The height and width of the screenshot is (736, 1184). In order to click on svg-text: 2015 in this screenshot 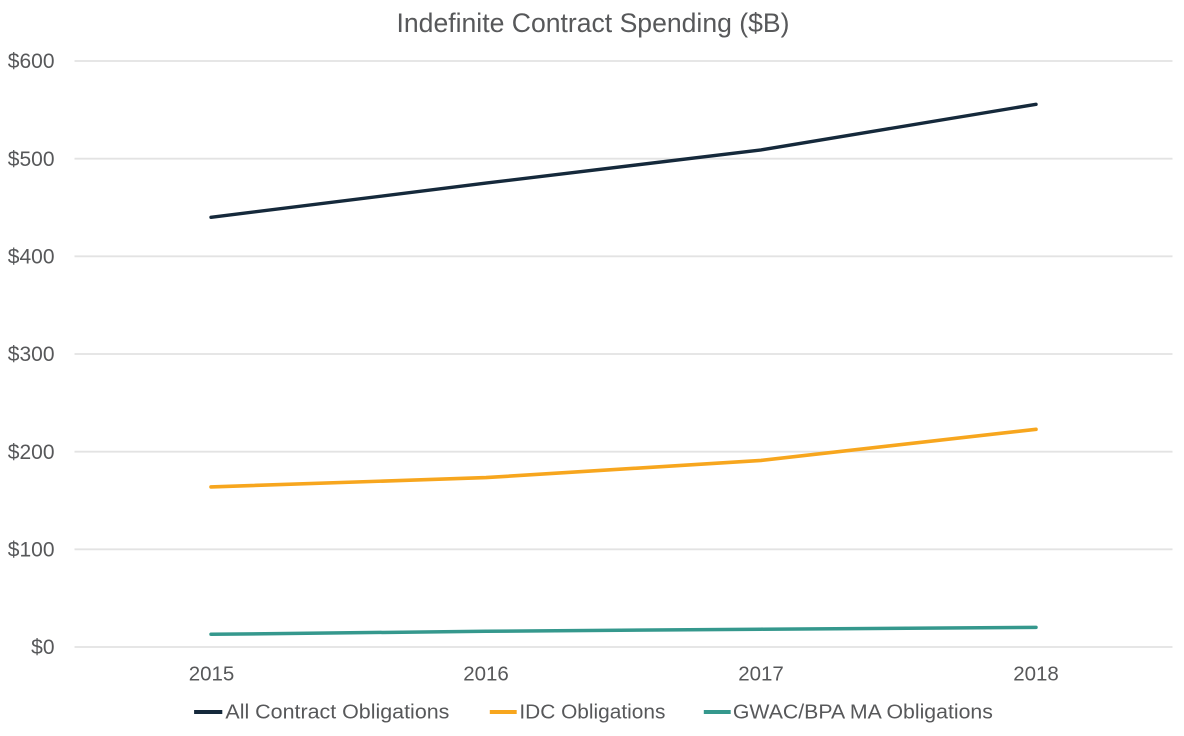, I will do `click(212, 674)`.